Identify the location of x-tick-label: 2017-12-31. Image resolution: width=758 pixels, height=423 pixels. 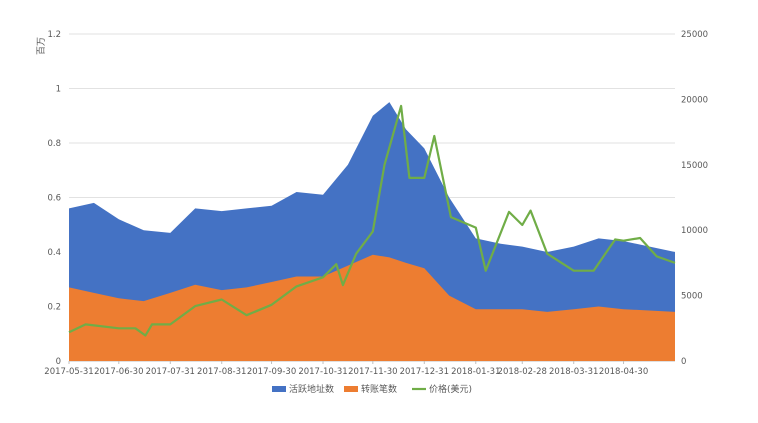
(424, 372).